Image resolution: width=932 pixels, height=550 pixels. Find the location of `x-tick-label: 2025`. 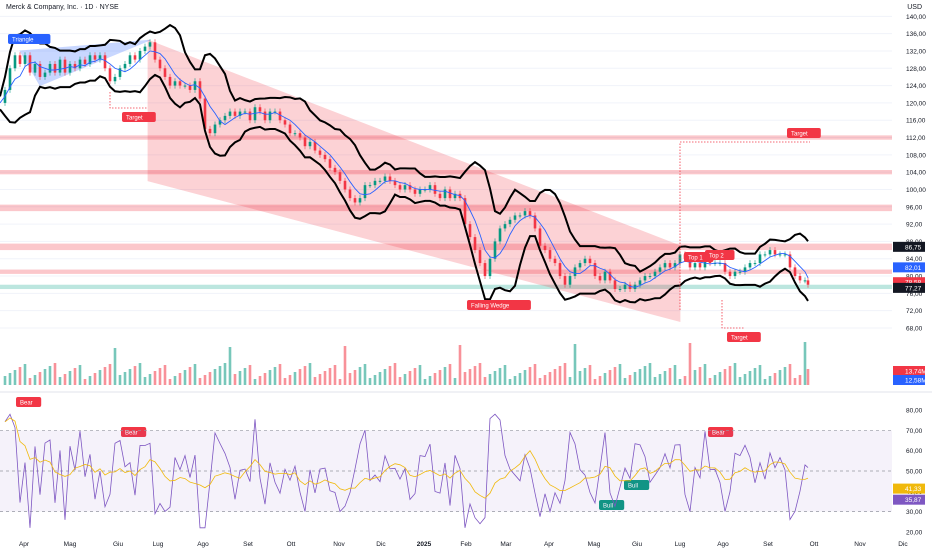

x-tick-label: 2025 is located at coordinates (424, 544).